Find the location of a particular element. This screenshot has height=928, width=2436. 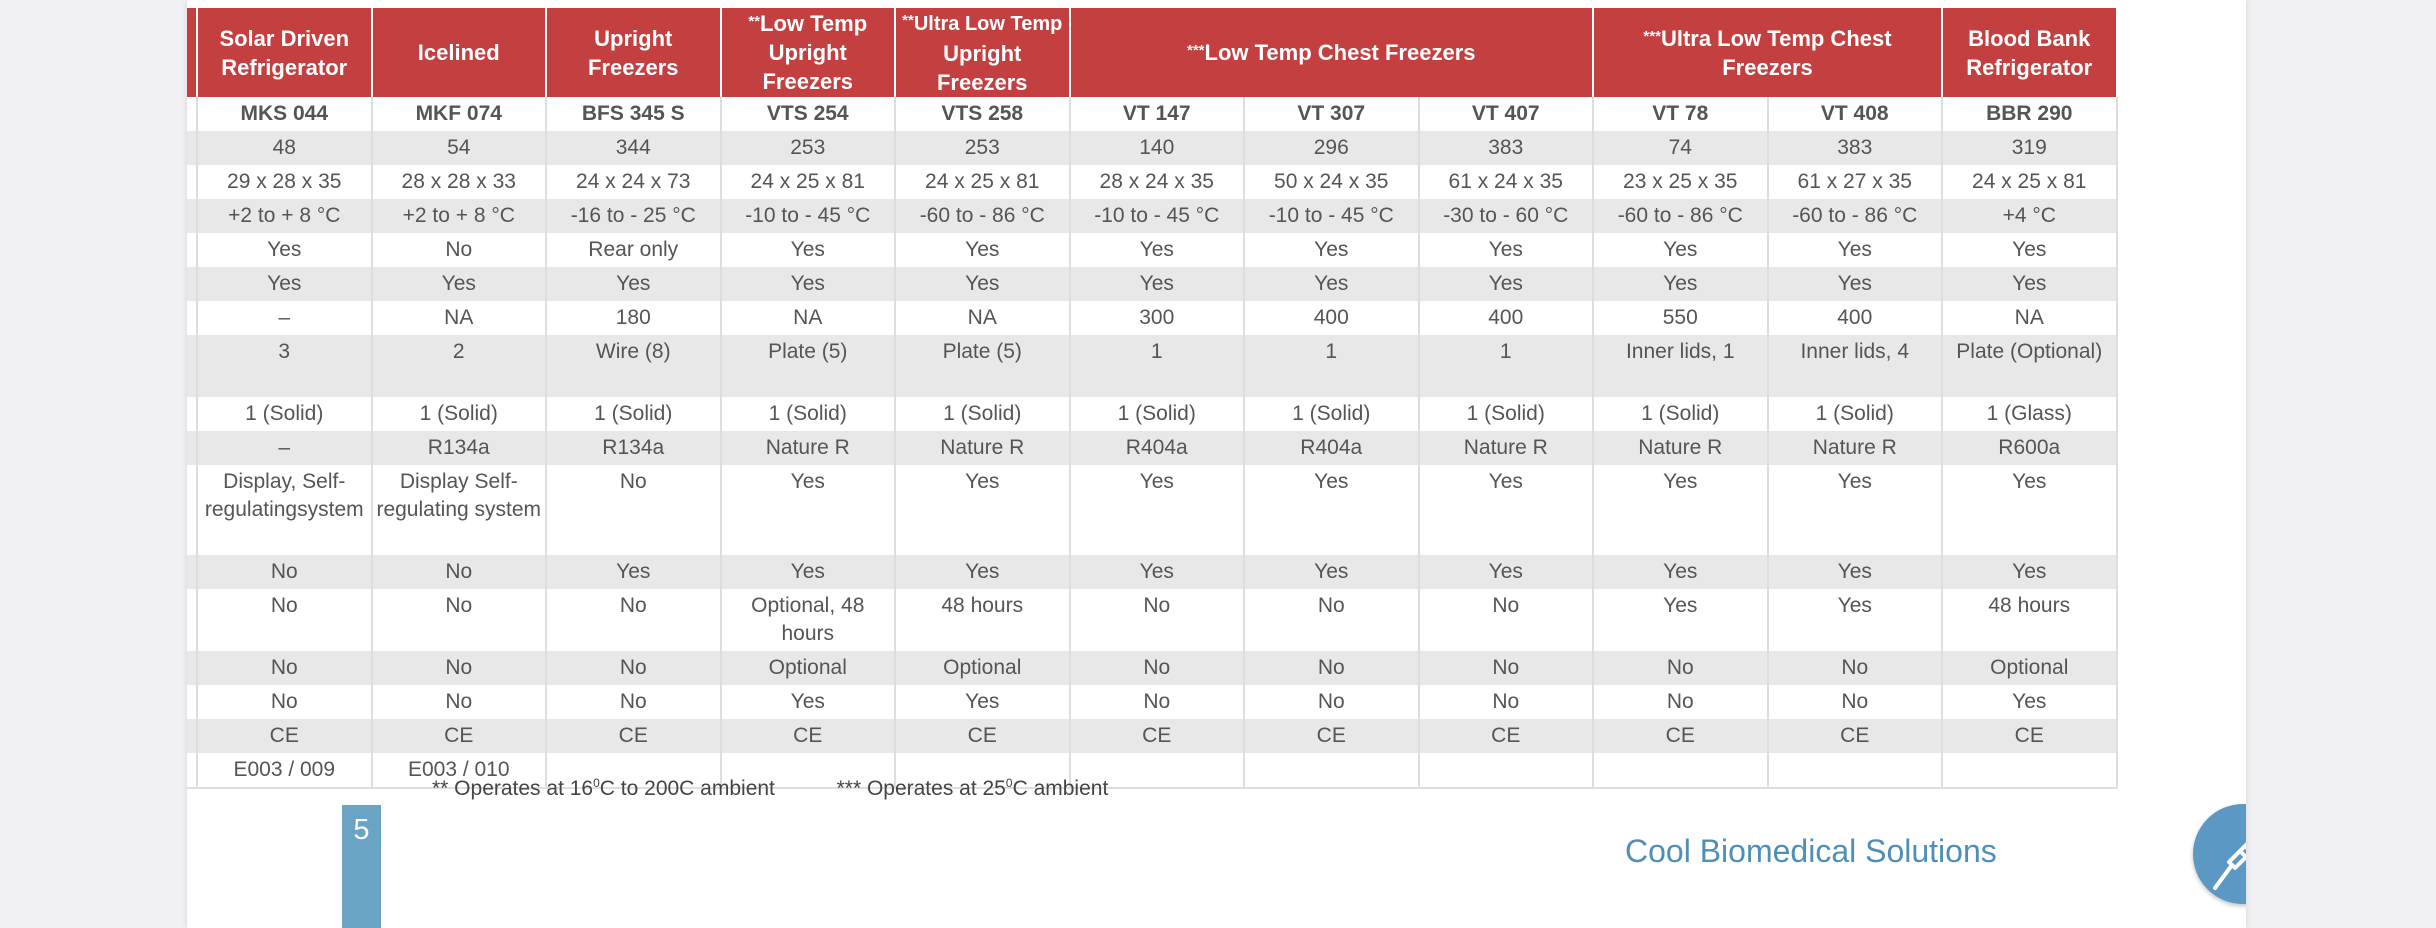

table-cell: Nature R is located at coordinates (1854, 448).